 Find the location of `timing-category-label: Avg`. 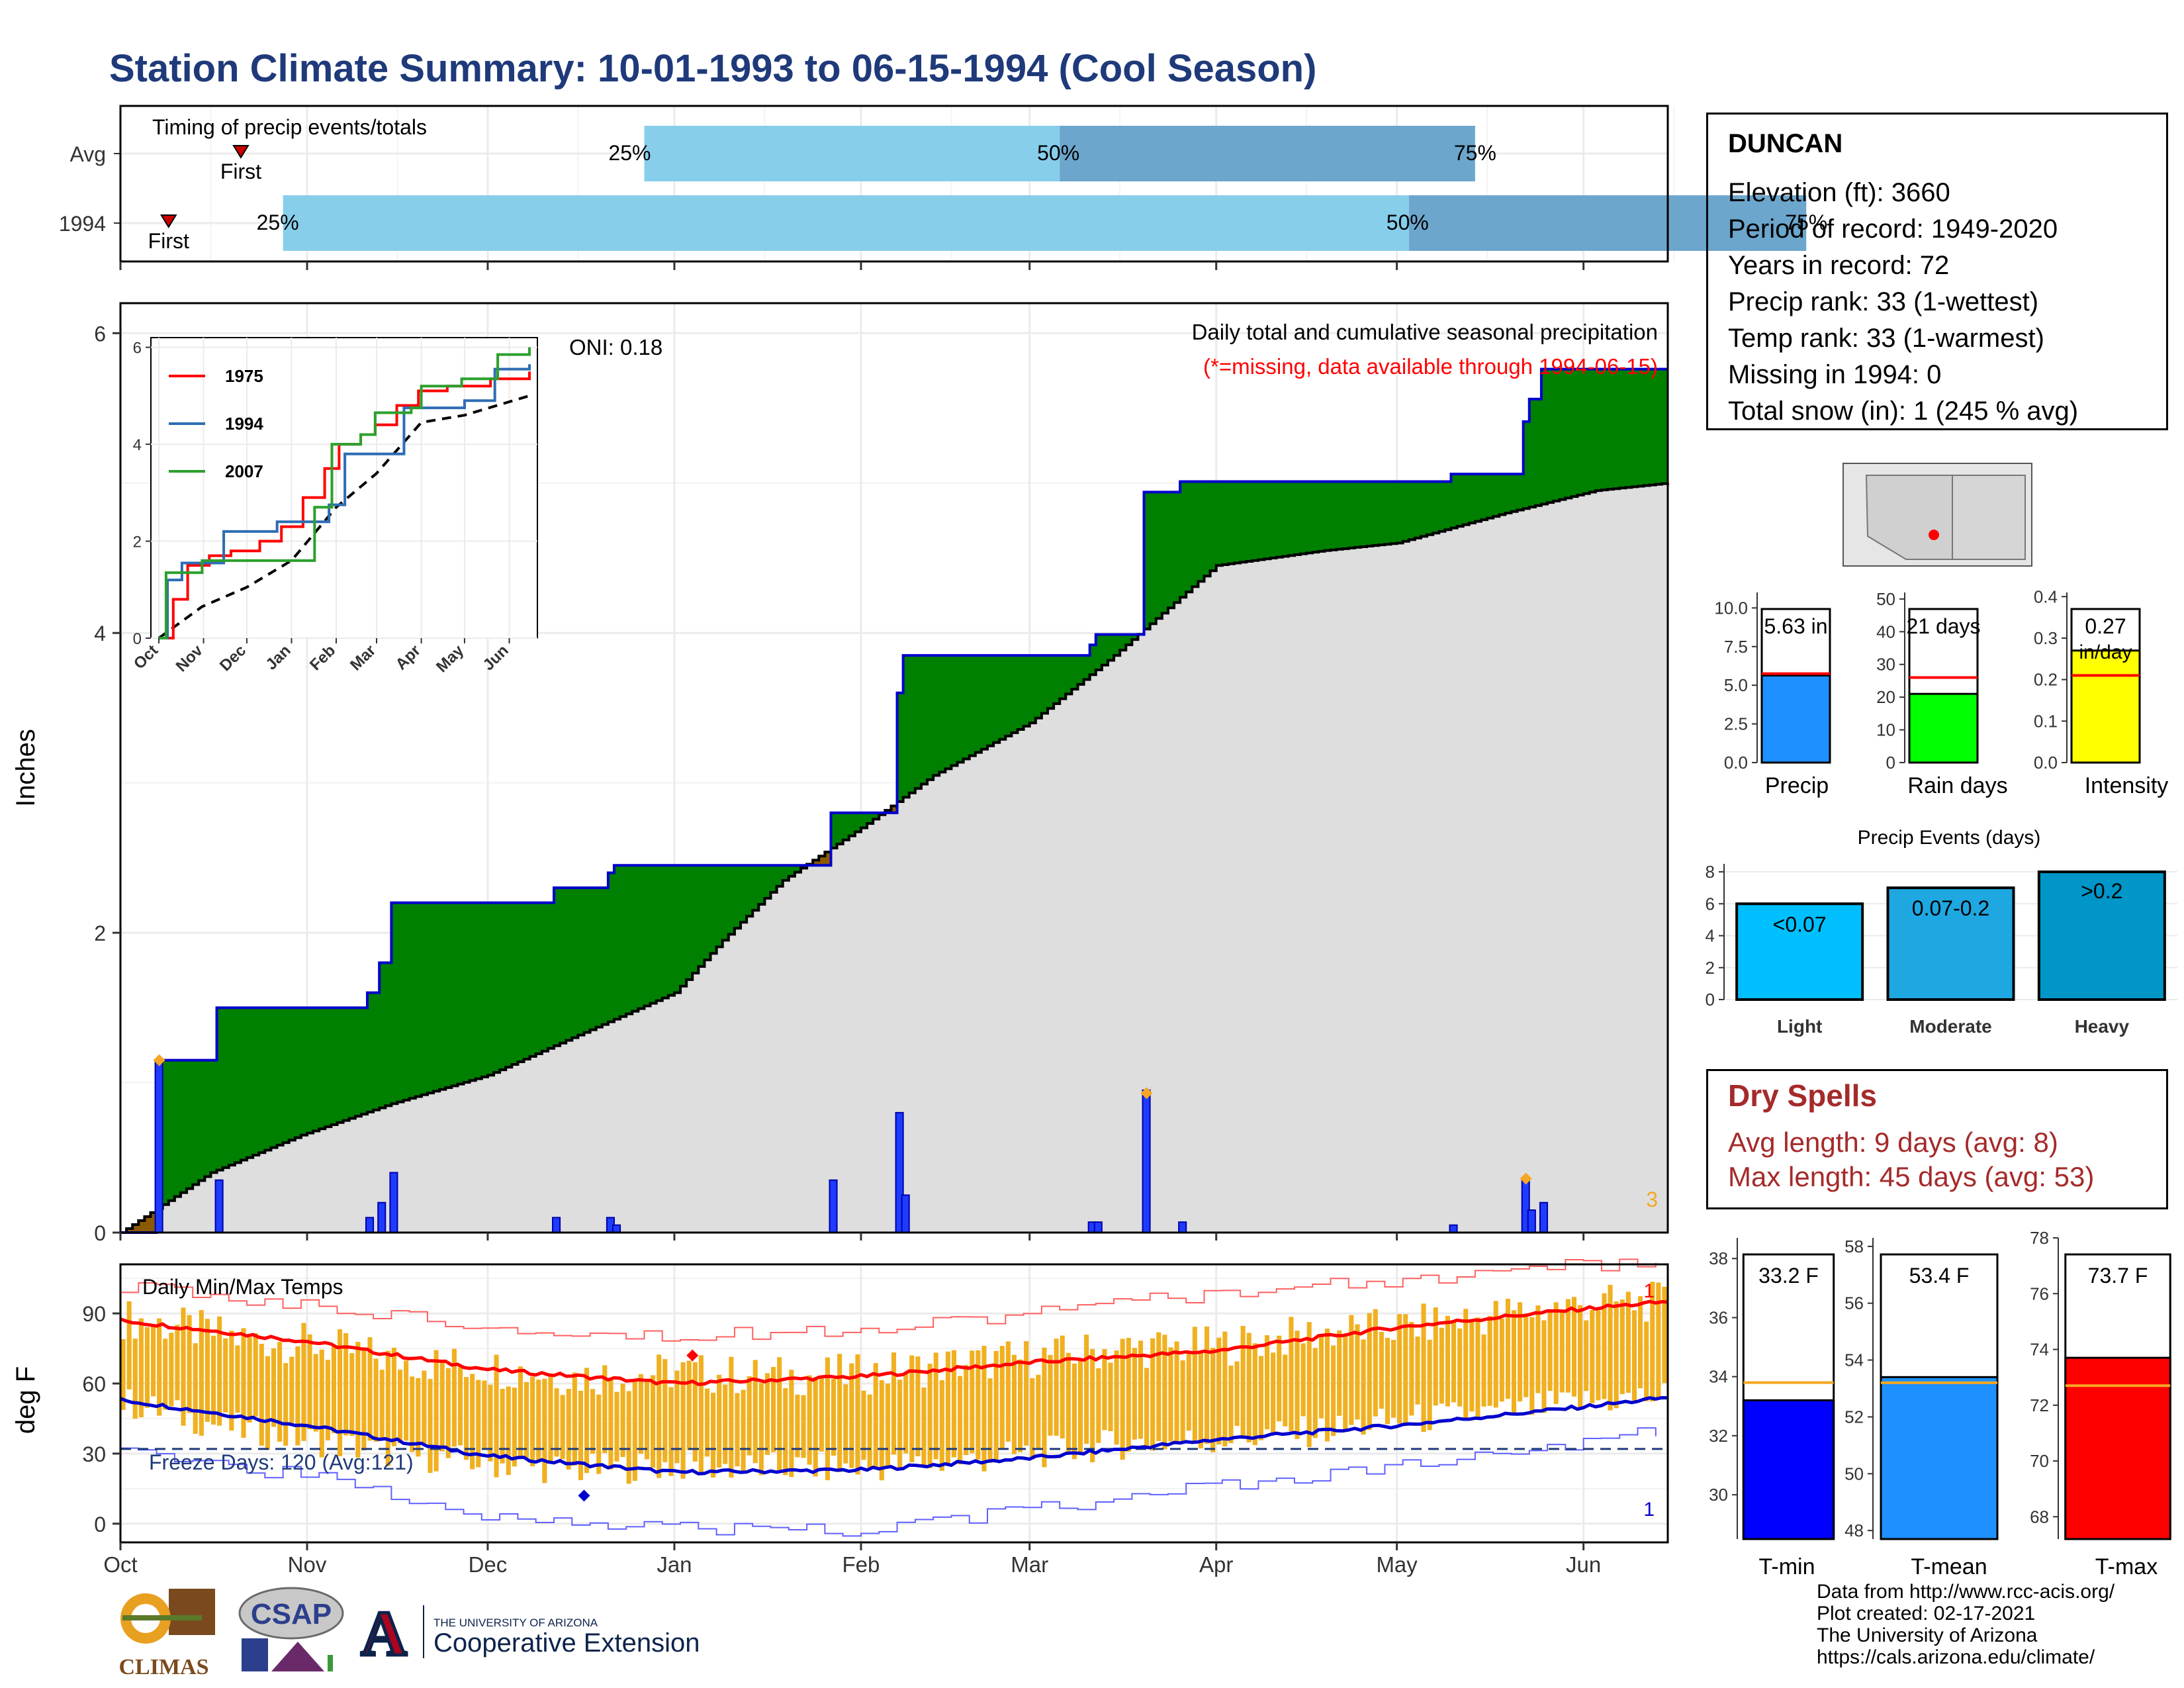

timing-category-label: Avg is located at coordinates (87, 154).